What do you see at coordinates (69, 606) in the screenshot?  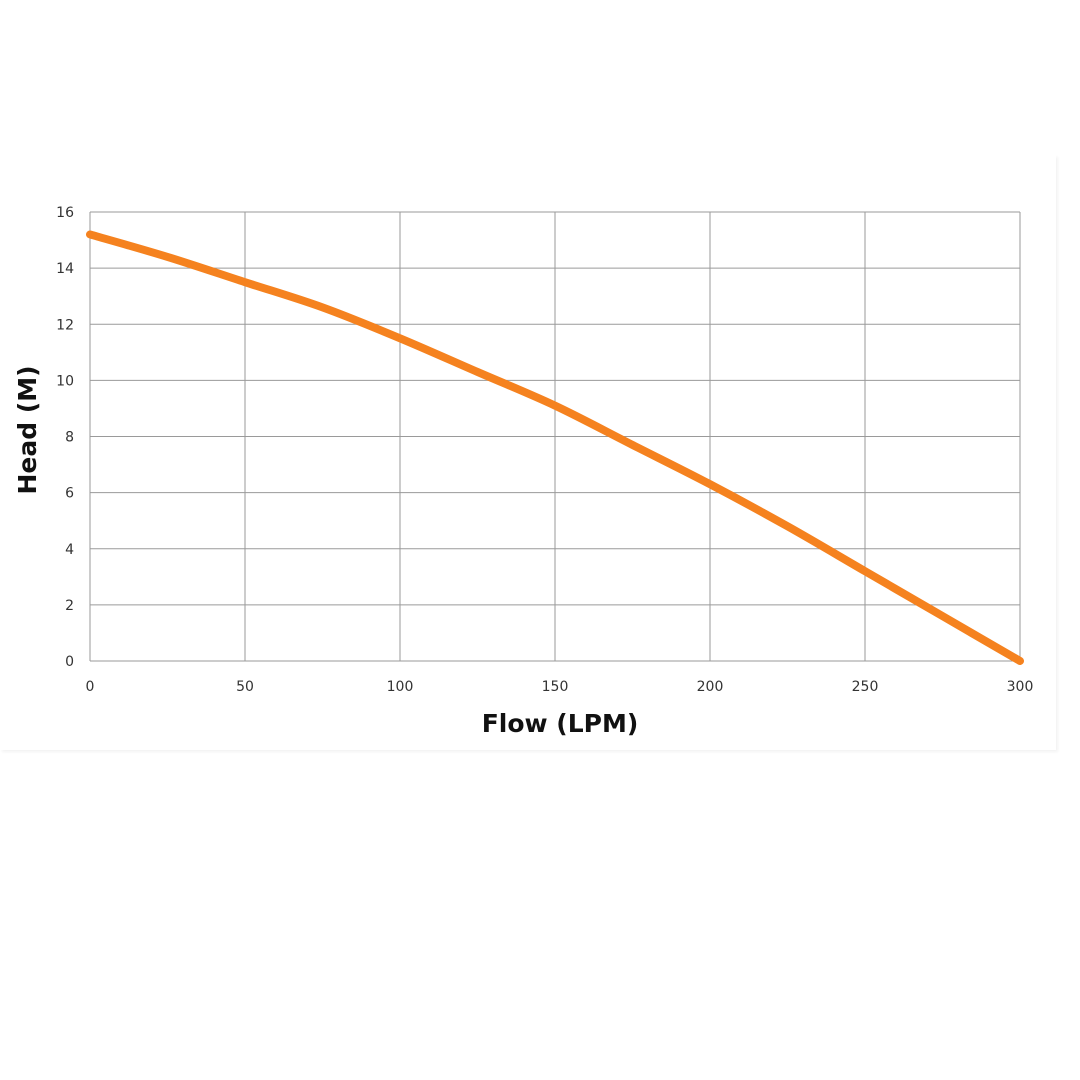 I see `y-tick-label: 2` at bounding box center [69, 606].